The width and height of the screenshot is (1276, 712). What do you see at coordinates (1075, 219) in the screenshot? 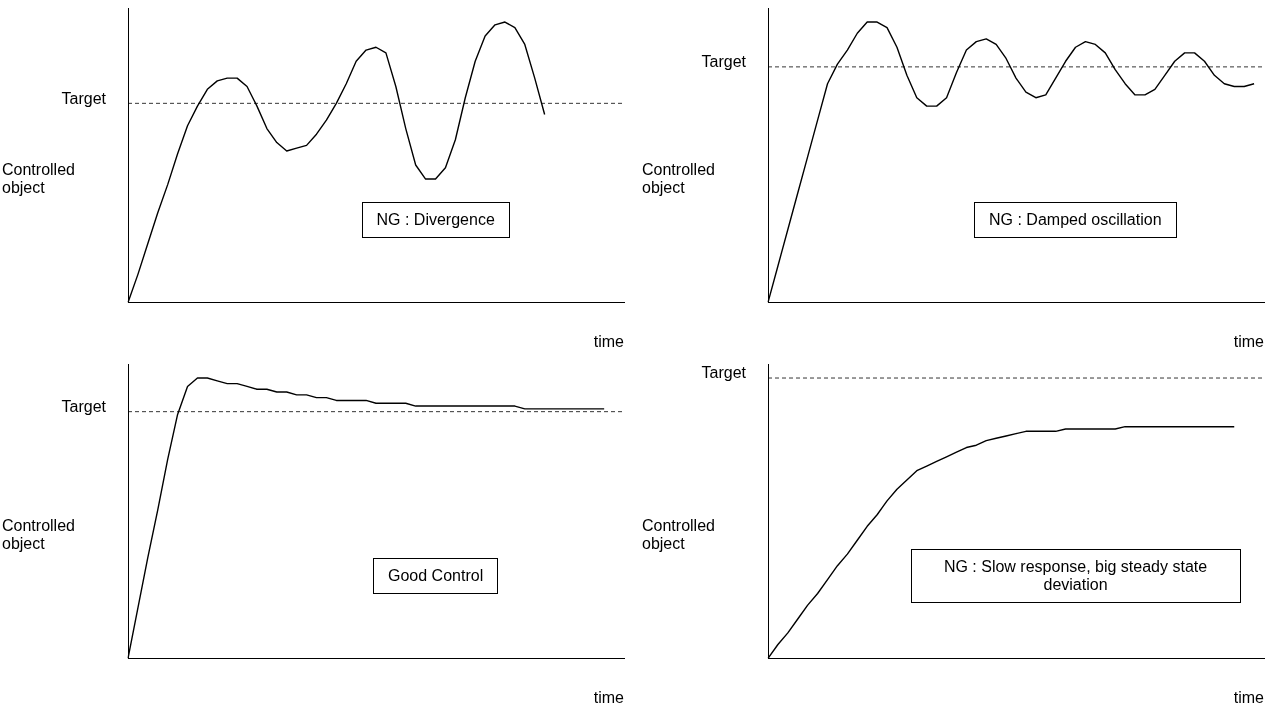
I see `annotation: NG : Damped oscillation` at bounding box center [1075, 219].